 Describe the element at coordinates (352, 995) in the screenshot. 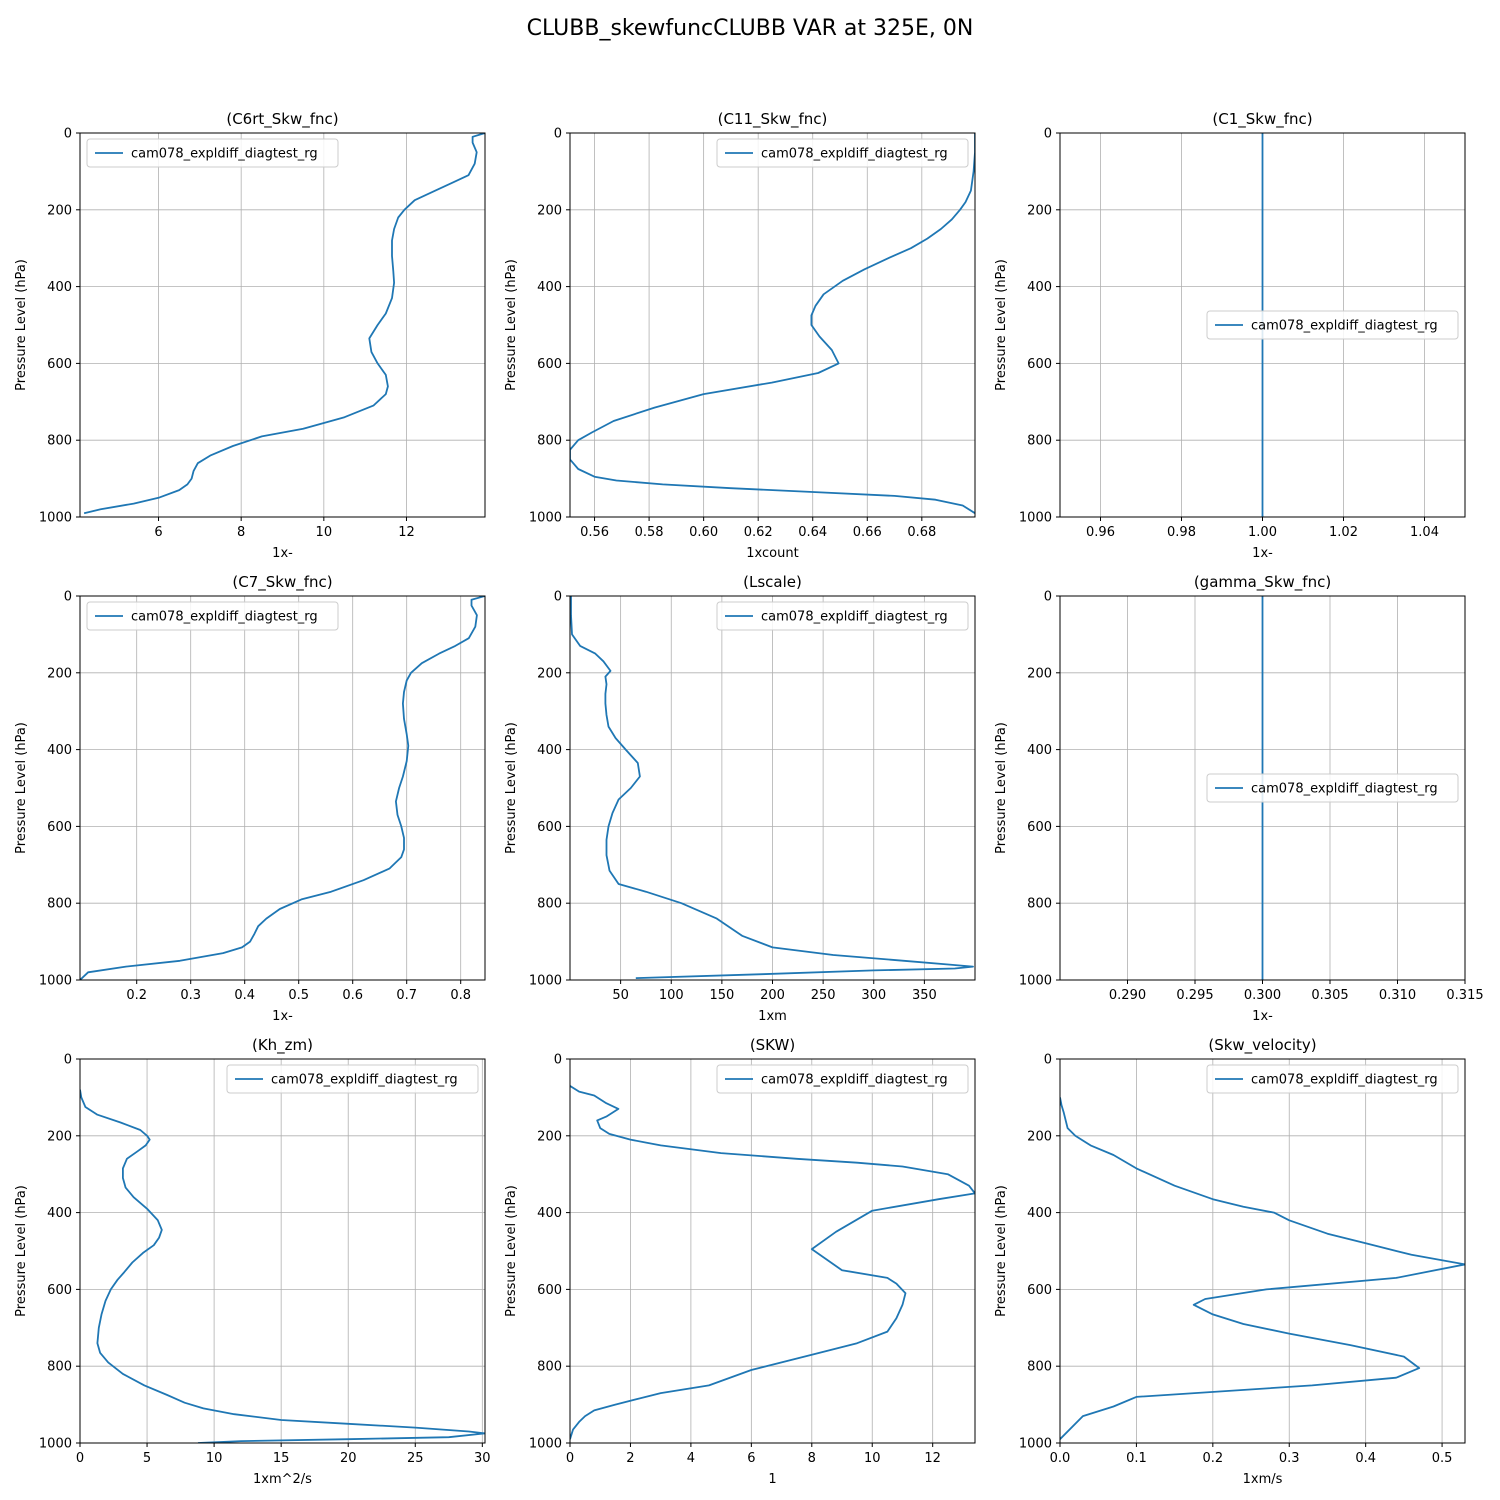

I see `x-tick-label: 0.6` at that location.